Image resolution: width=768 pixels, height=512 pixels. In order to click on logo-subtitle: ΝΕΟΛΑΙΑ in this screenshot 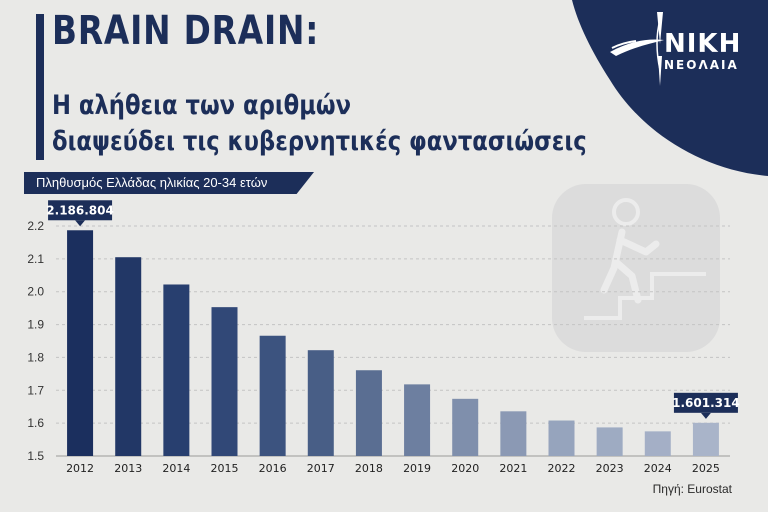, I will do `click(701, 65)`.